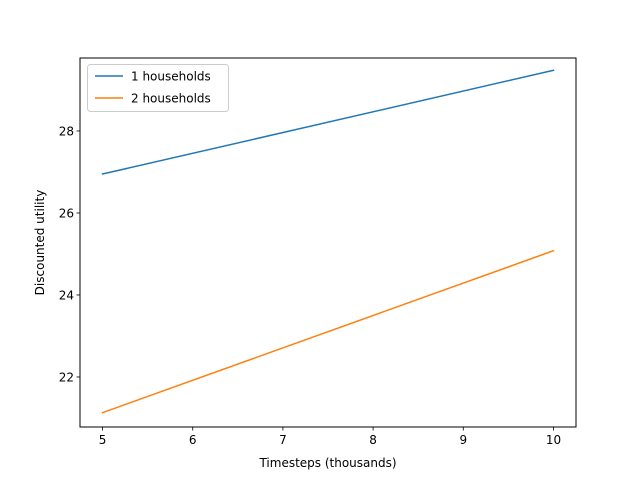  What do you see at coordinates (463, 440) in the screenshot?
I see `x-tick-label: 9` at bounding box center [463, 440].